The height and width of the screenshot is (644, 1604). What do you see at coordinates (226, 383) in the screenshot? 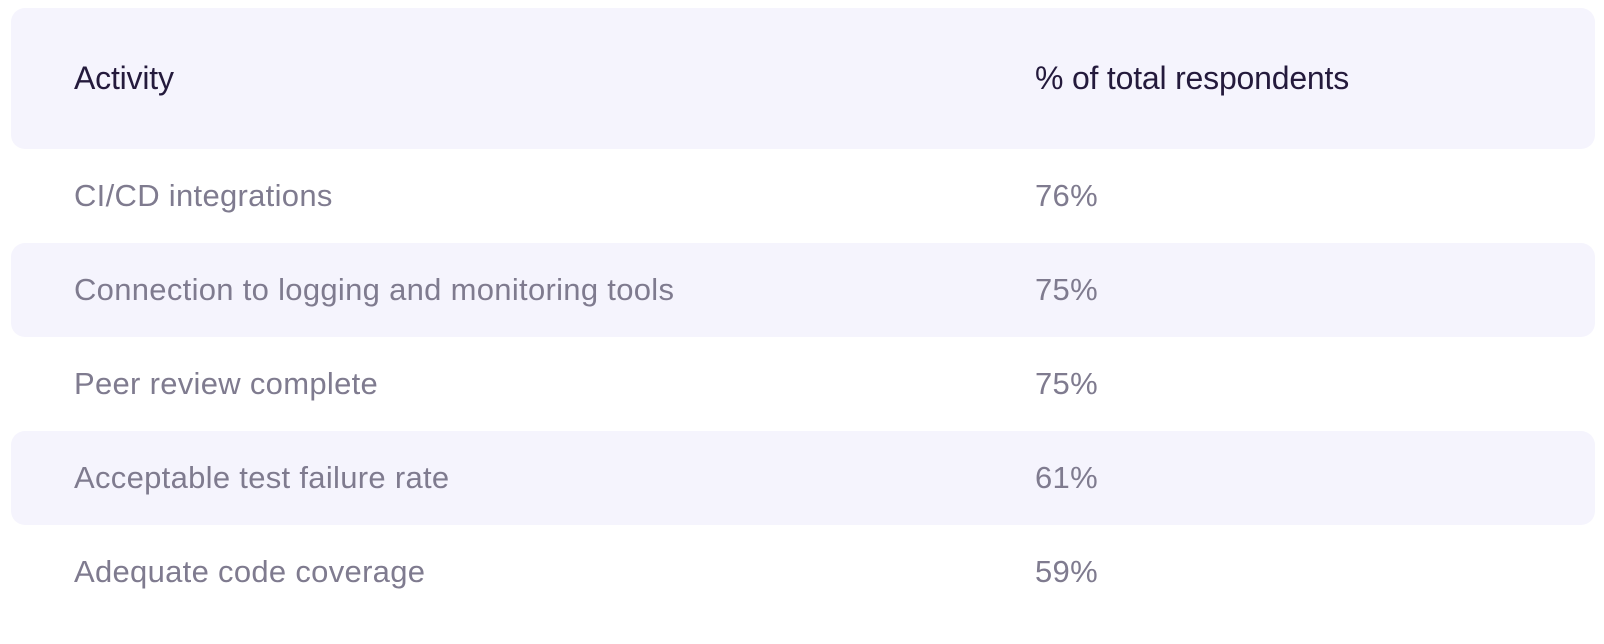
I see `activity-cell: Peer review complete` at bounding box center [226, 383].